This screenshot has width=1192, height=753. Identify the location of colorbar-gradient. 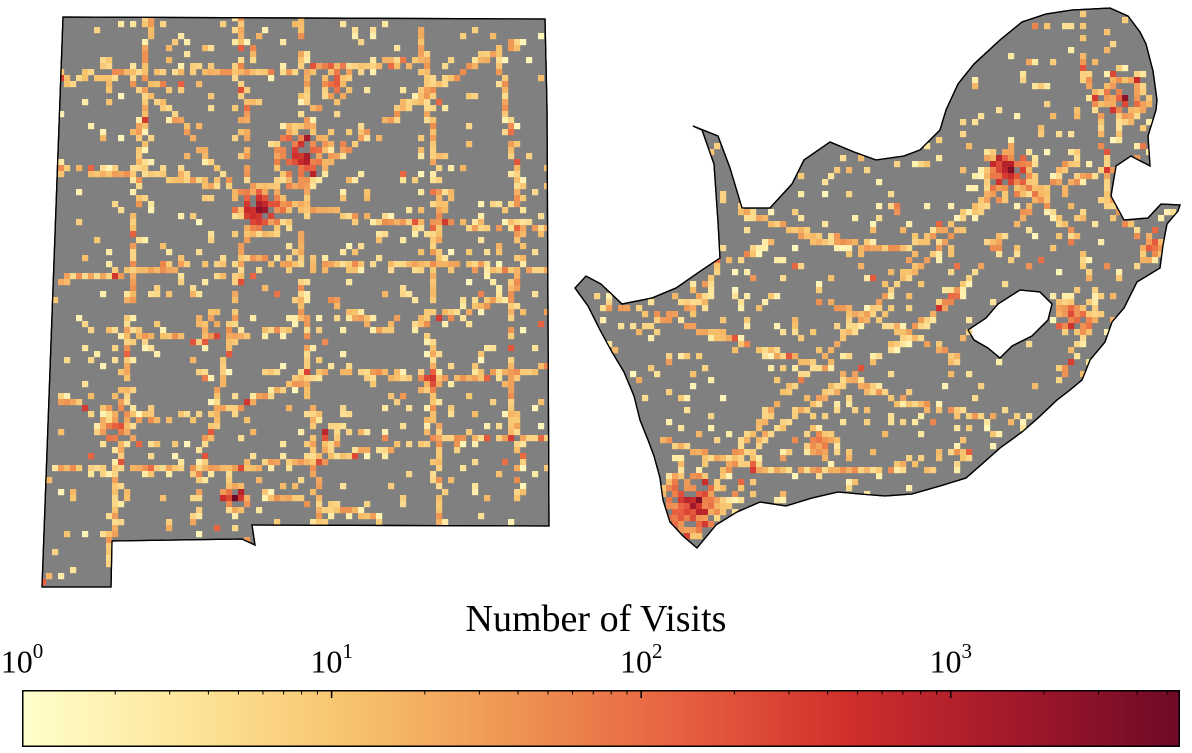
(601, 718).